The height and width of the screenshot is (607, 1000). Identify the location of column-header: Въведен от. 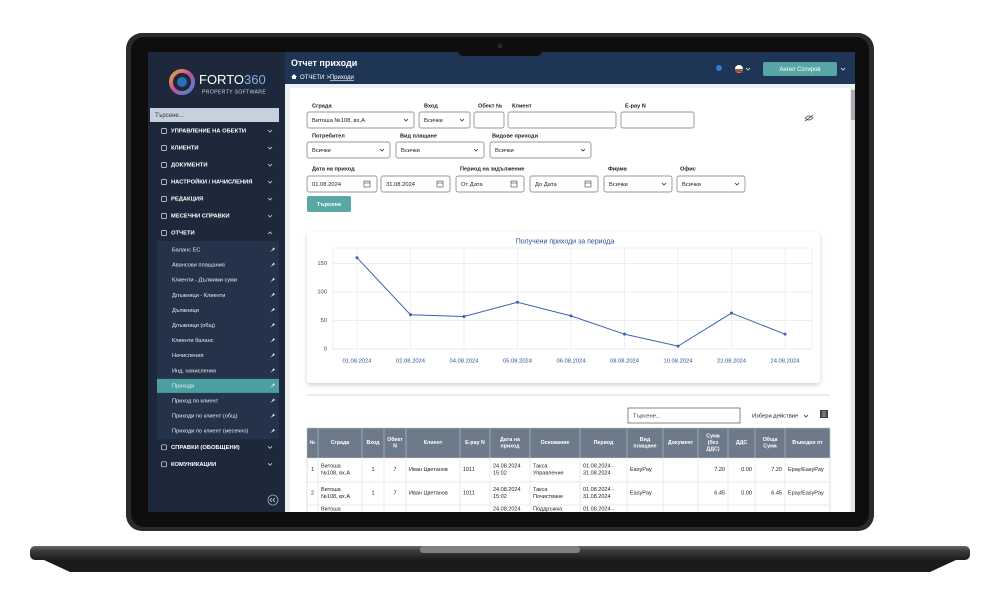
(807, 443).